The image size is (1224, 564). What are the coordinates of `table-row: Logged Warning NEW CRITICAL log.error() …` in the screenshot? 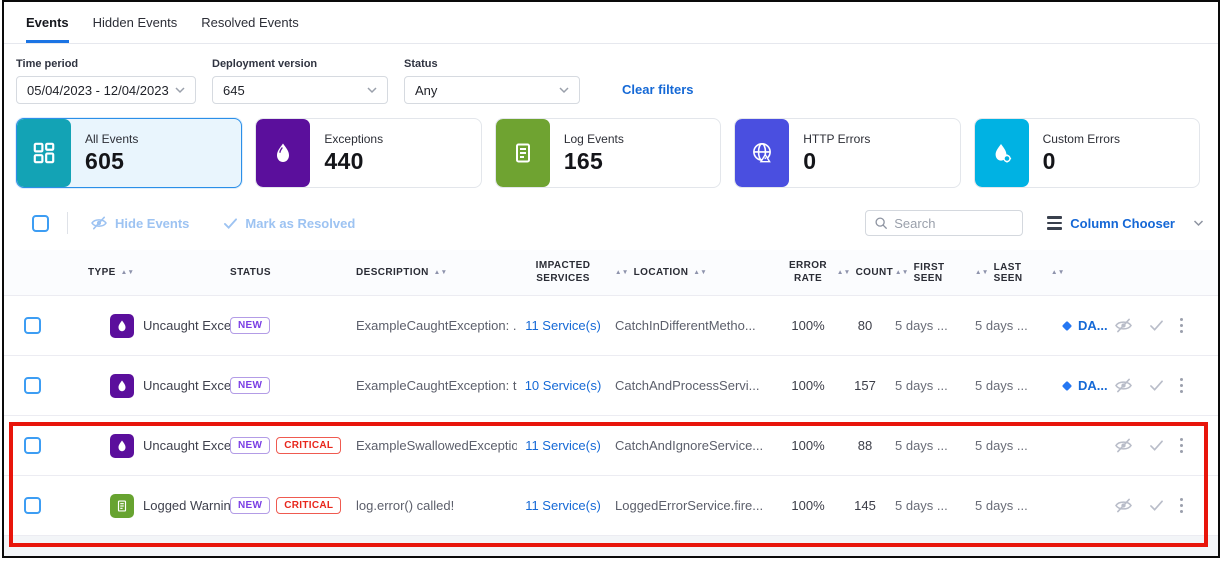 It's located at (611, 506).